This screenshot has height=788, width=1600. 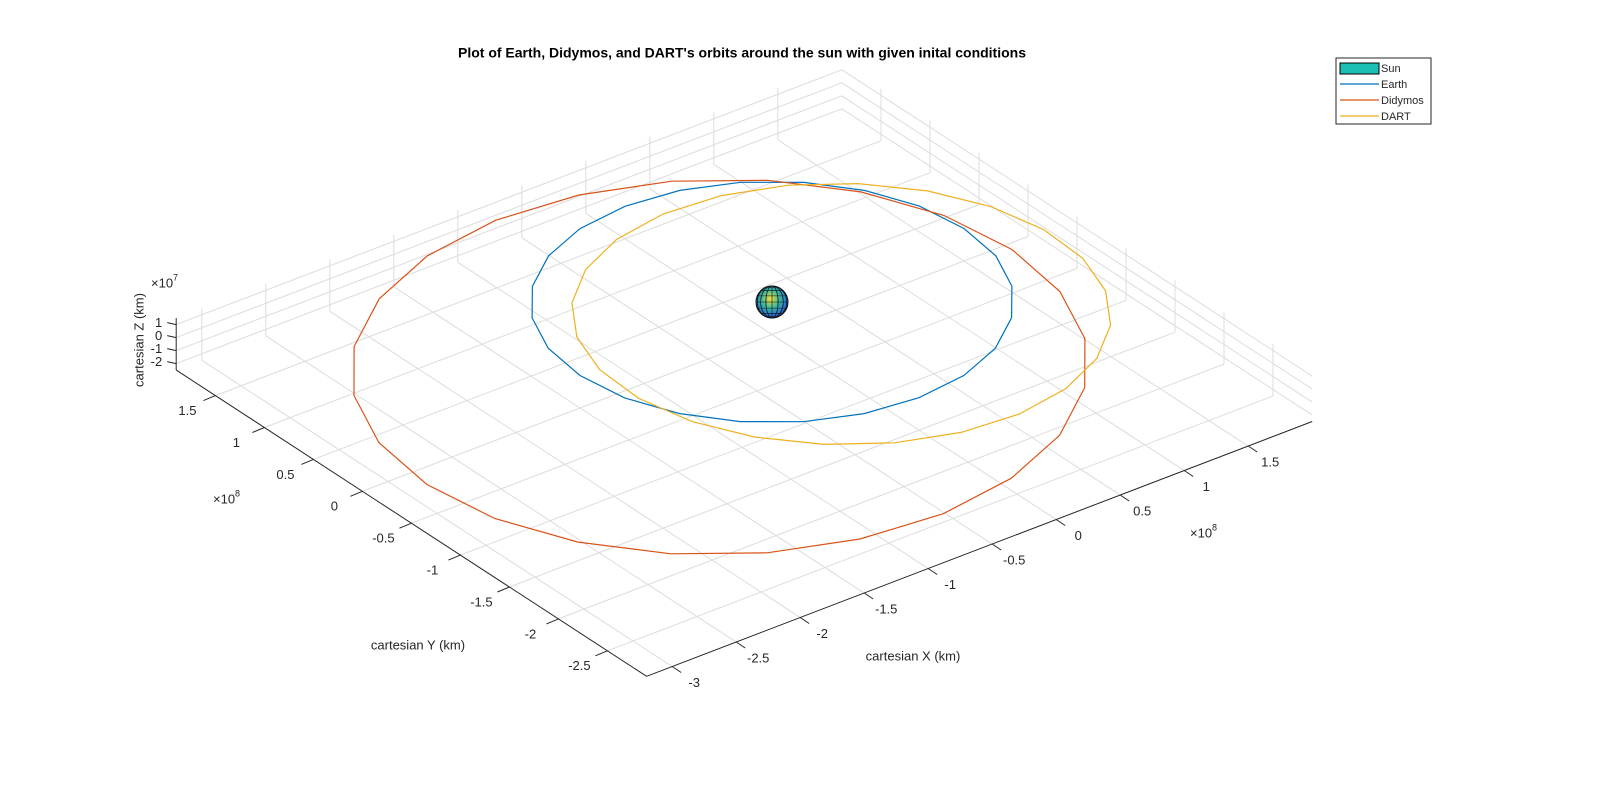 What do you see at coordinates (579, 665) in the screenshot?
I see `y-tick-label: -2.5` at bounding box center [579, 665].